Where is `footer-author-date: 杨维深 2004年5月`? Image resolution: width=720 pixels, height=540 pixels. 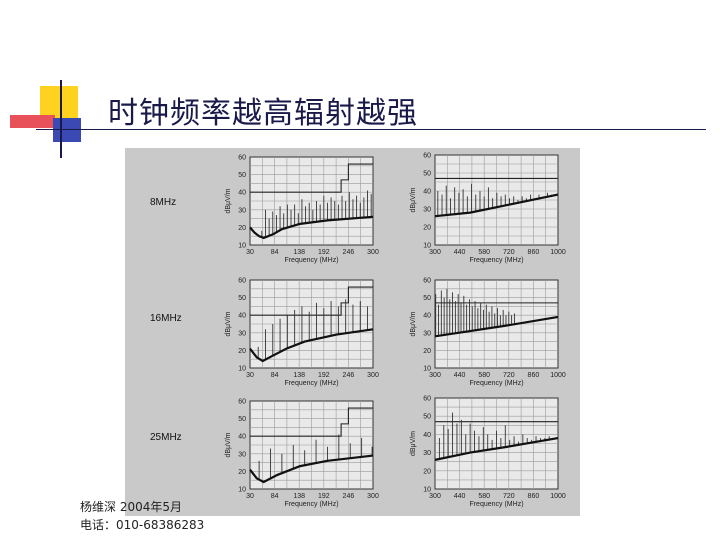
footer-author-date: 杨维深 2004年5月 is located at coordinates (131, 507).